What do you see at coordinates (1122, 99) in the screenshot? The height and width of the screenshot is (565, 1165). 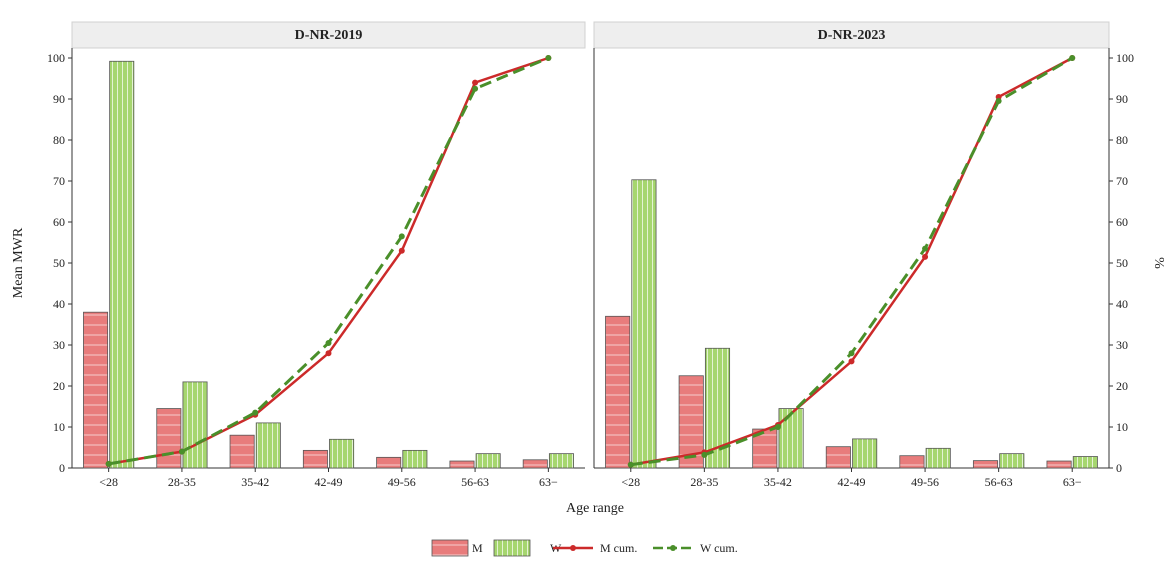 I see `y-tick-label-right: 90` at bounding box center [1122, 99].